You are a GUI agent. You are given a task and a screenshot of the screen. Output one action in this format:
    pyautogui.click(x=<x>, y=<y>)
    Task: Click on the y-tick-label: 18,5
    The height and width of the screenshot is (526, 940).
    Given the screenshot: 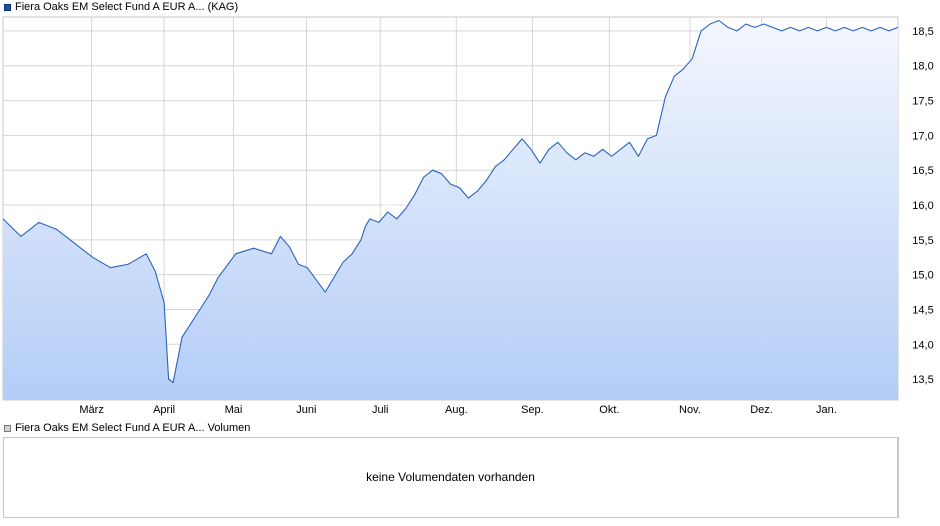 What is the action you would take?
    pyautogui.click(x=922, y=32)
    